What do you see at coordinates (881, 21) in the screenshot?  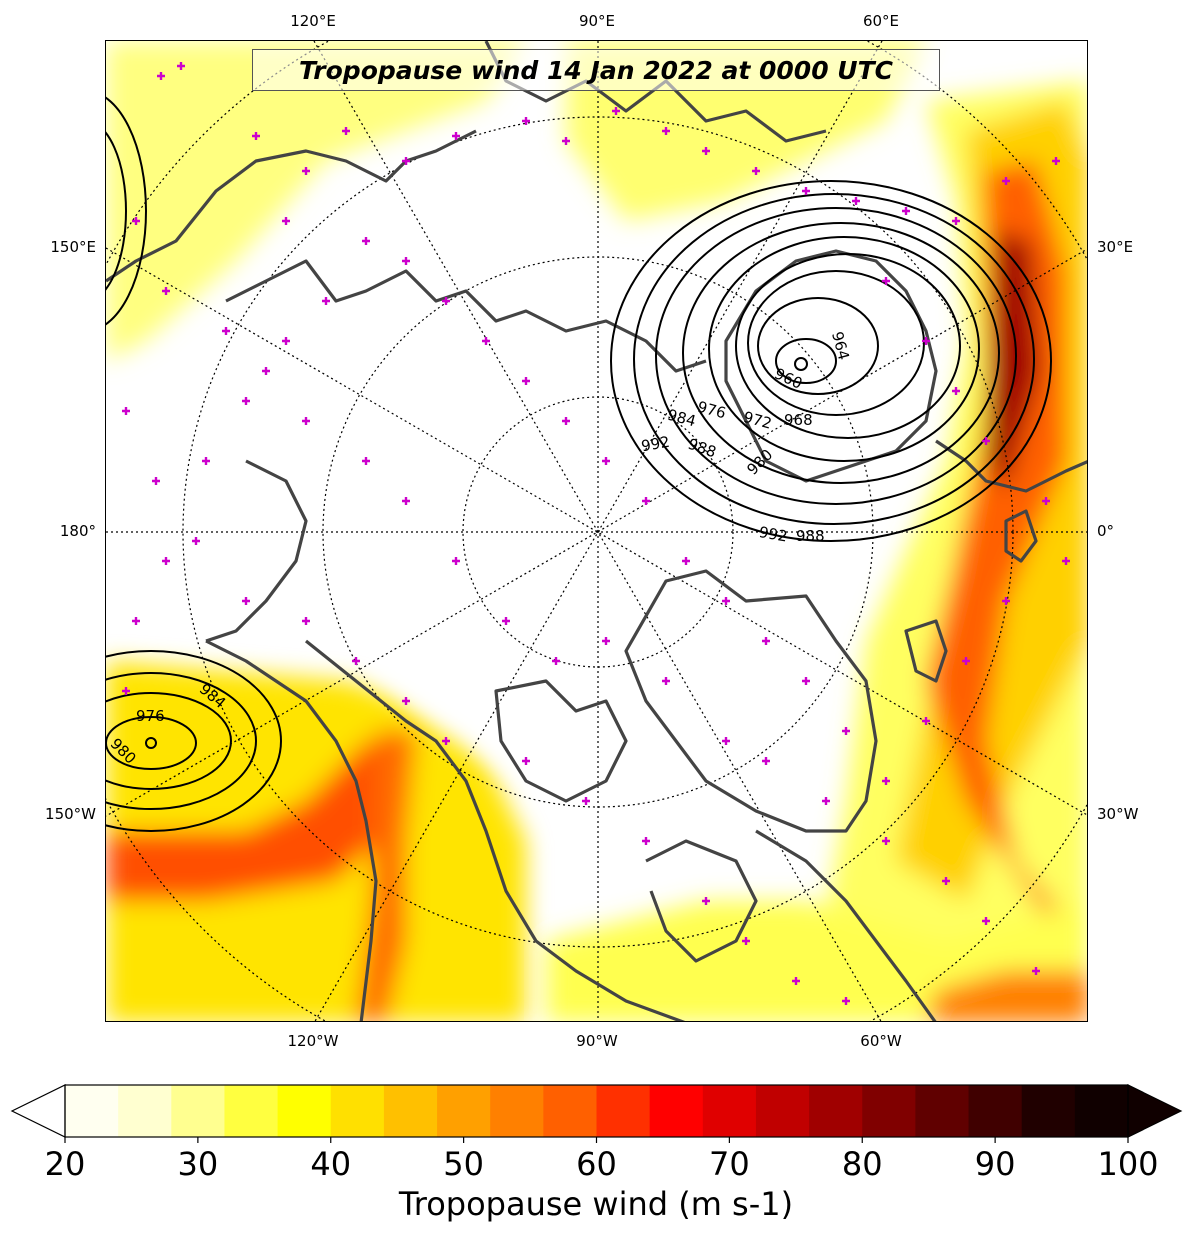 I see `lon-label-60e: 60°E` at bounding box center [881, 21].